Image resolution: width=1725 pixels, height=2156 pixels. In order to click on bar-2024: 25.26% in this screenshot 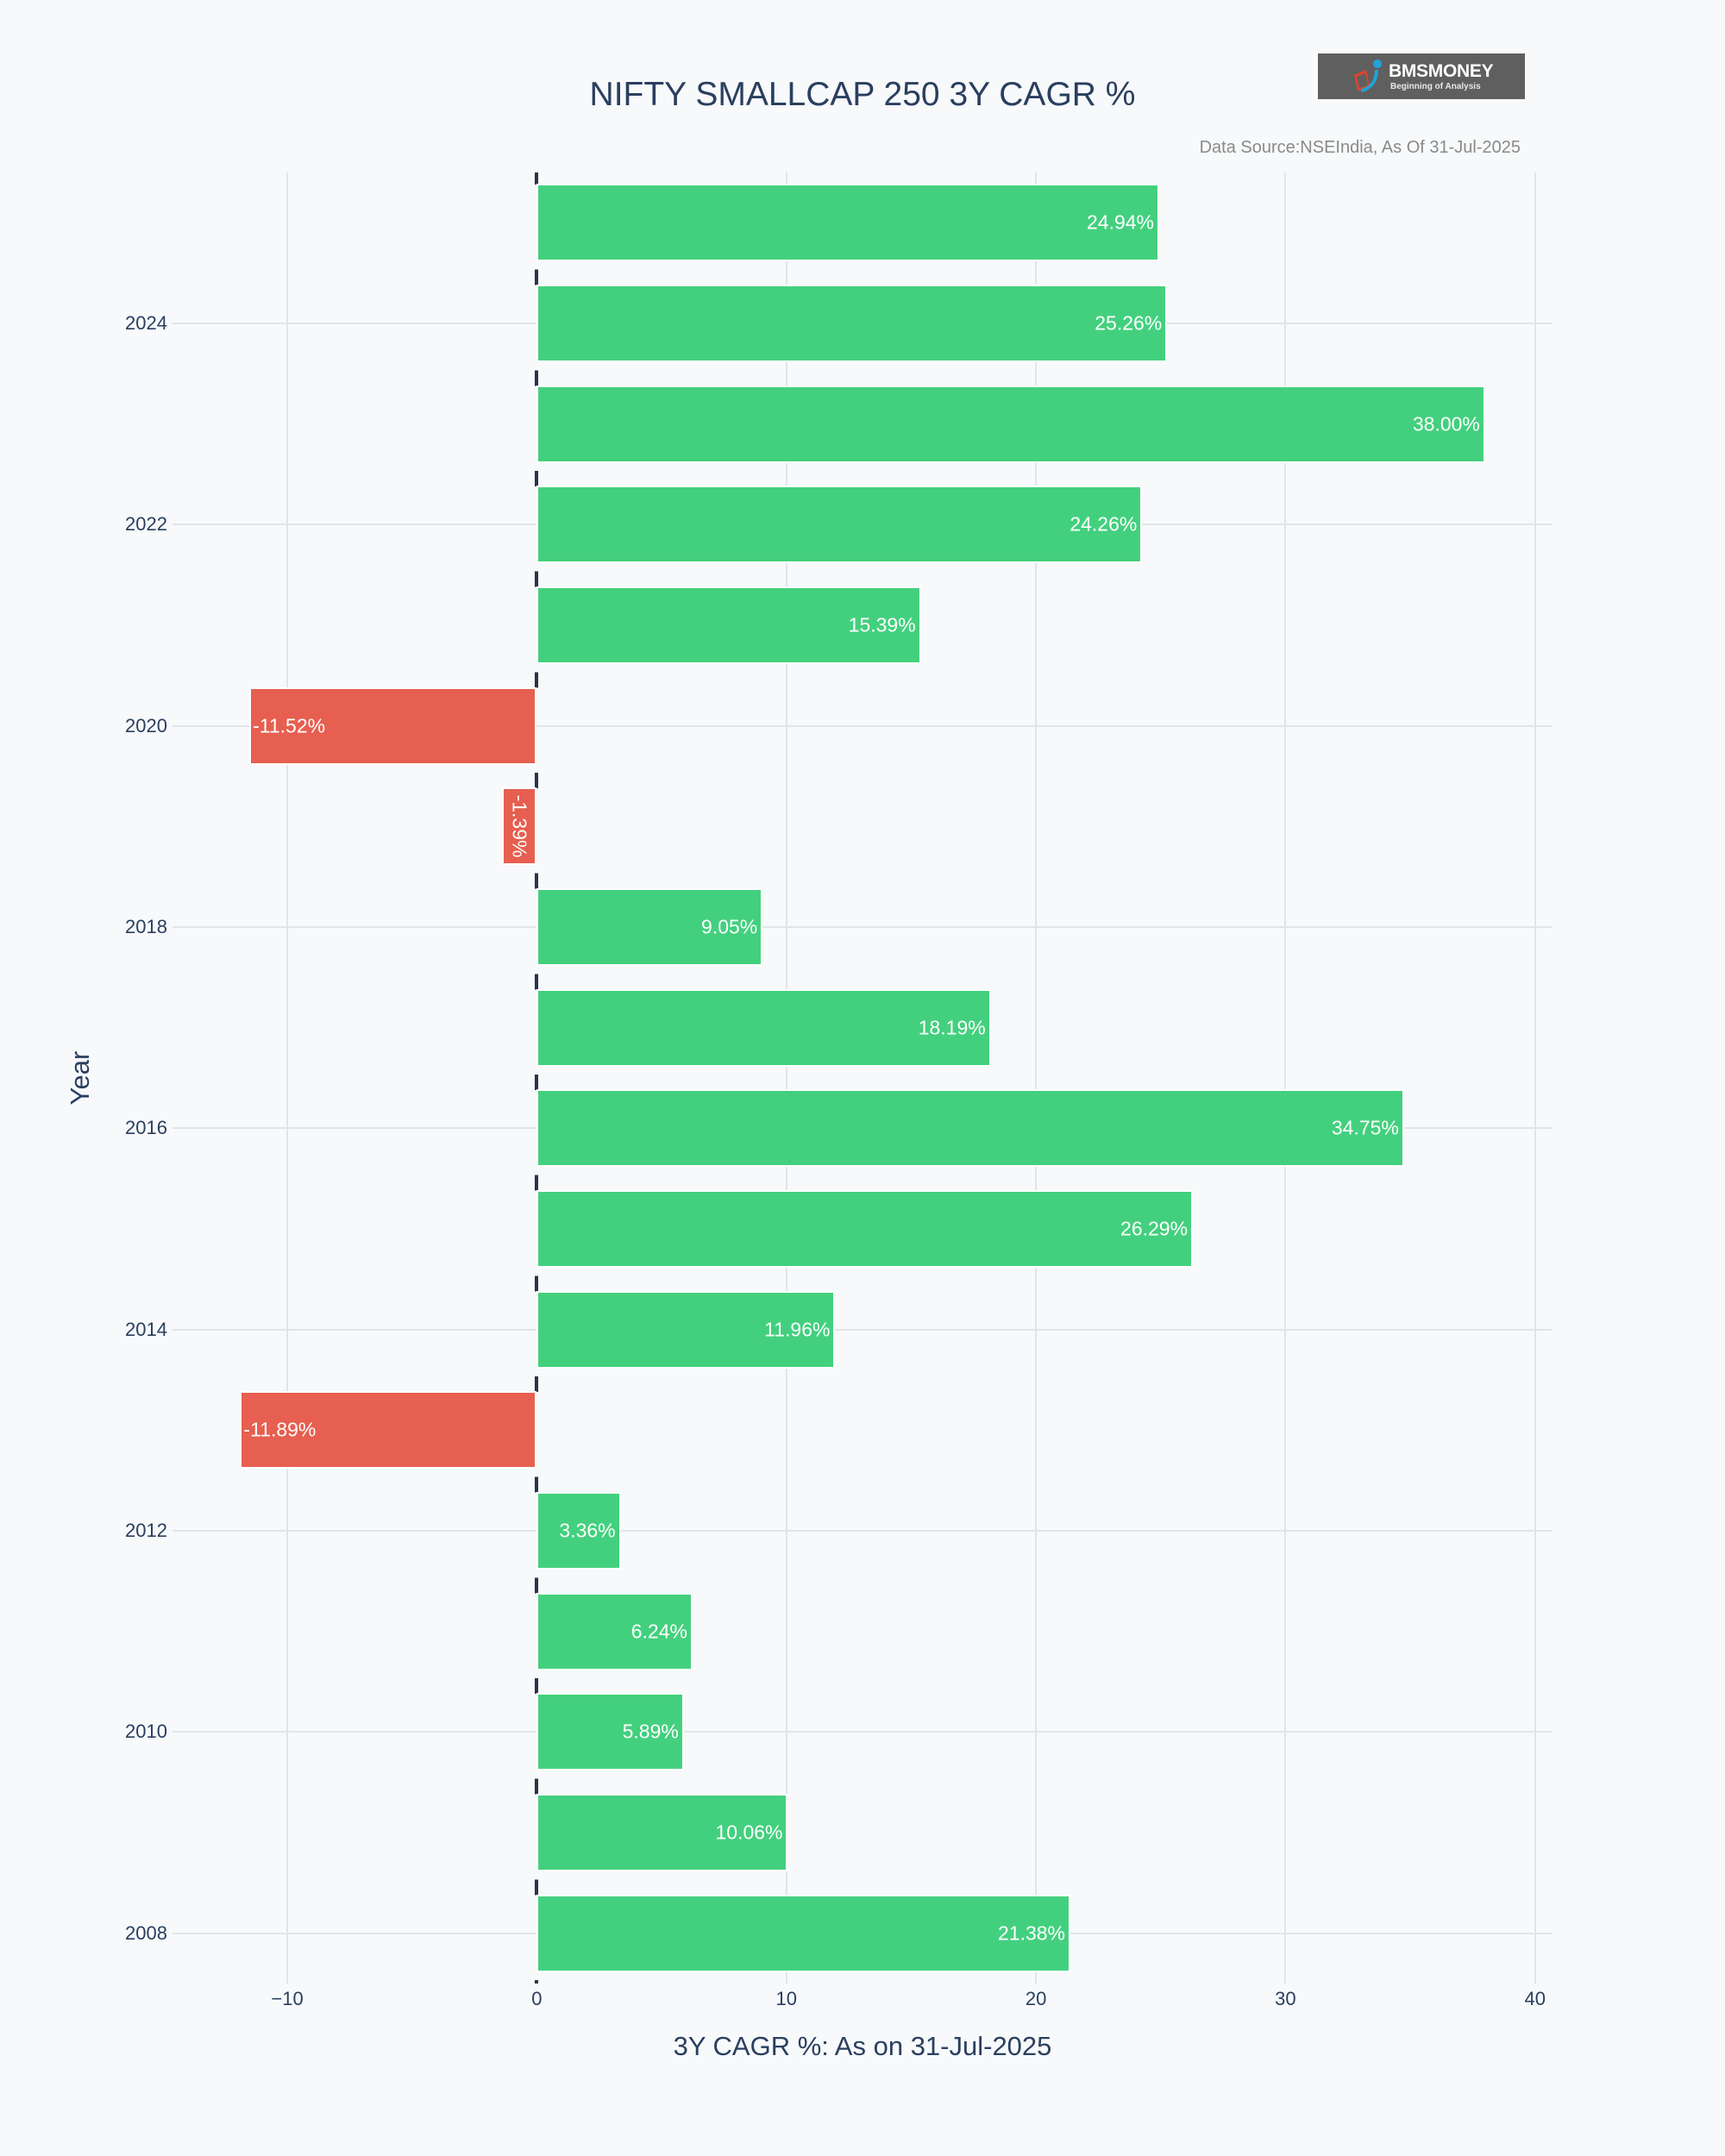, I will do `click(852, 323)`.